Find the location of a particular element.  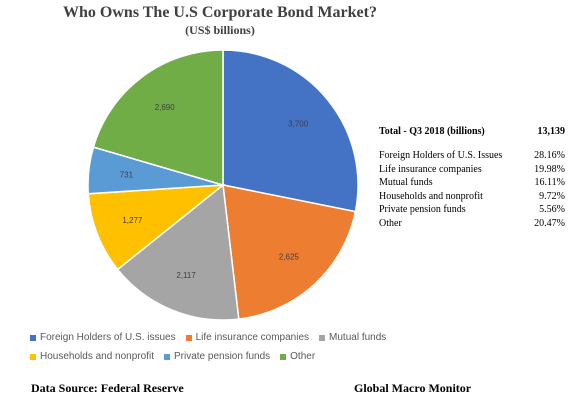

legend-item: Life insurance companies is located at coordinates (247, 337).